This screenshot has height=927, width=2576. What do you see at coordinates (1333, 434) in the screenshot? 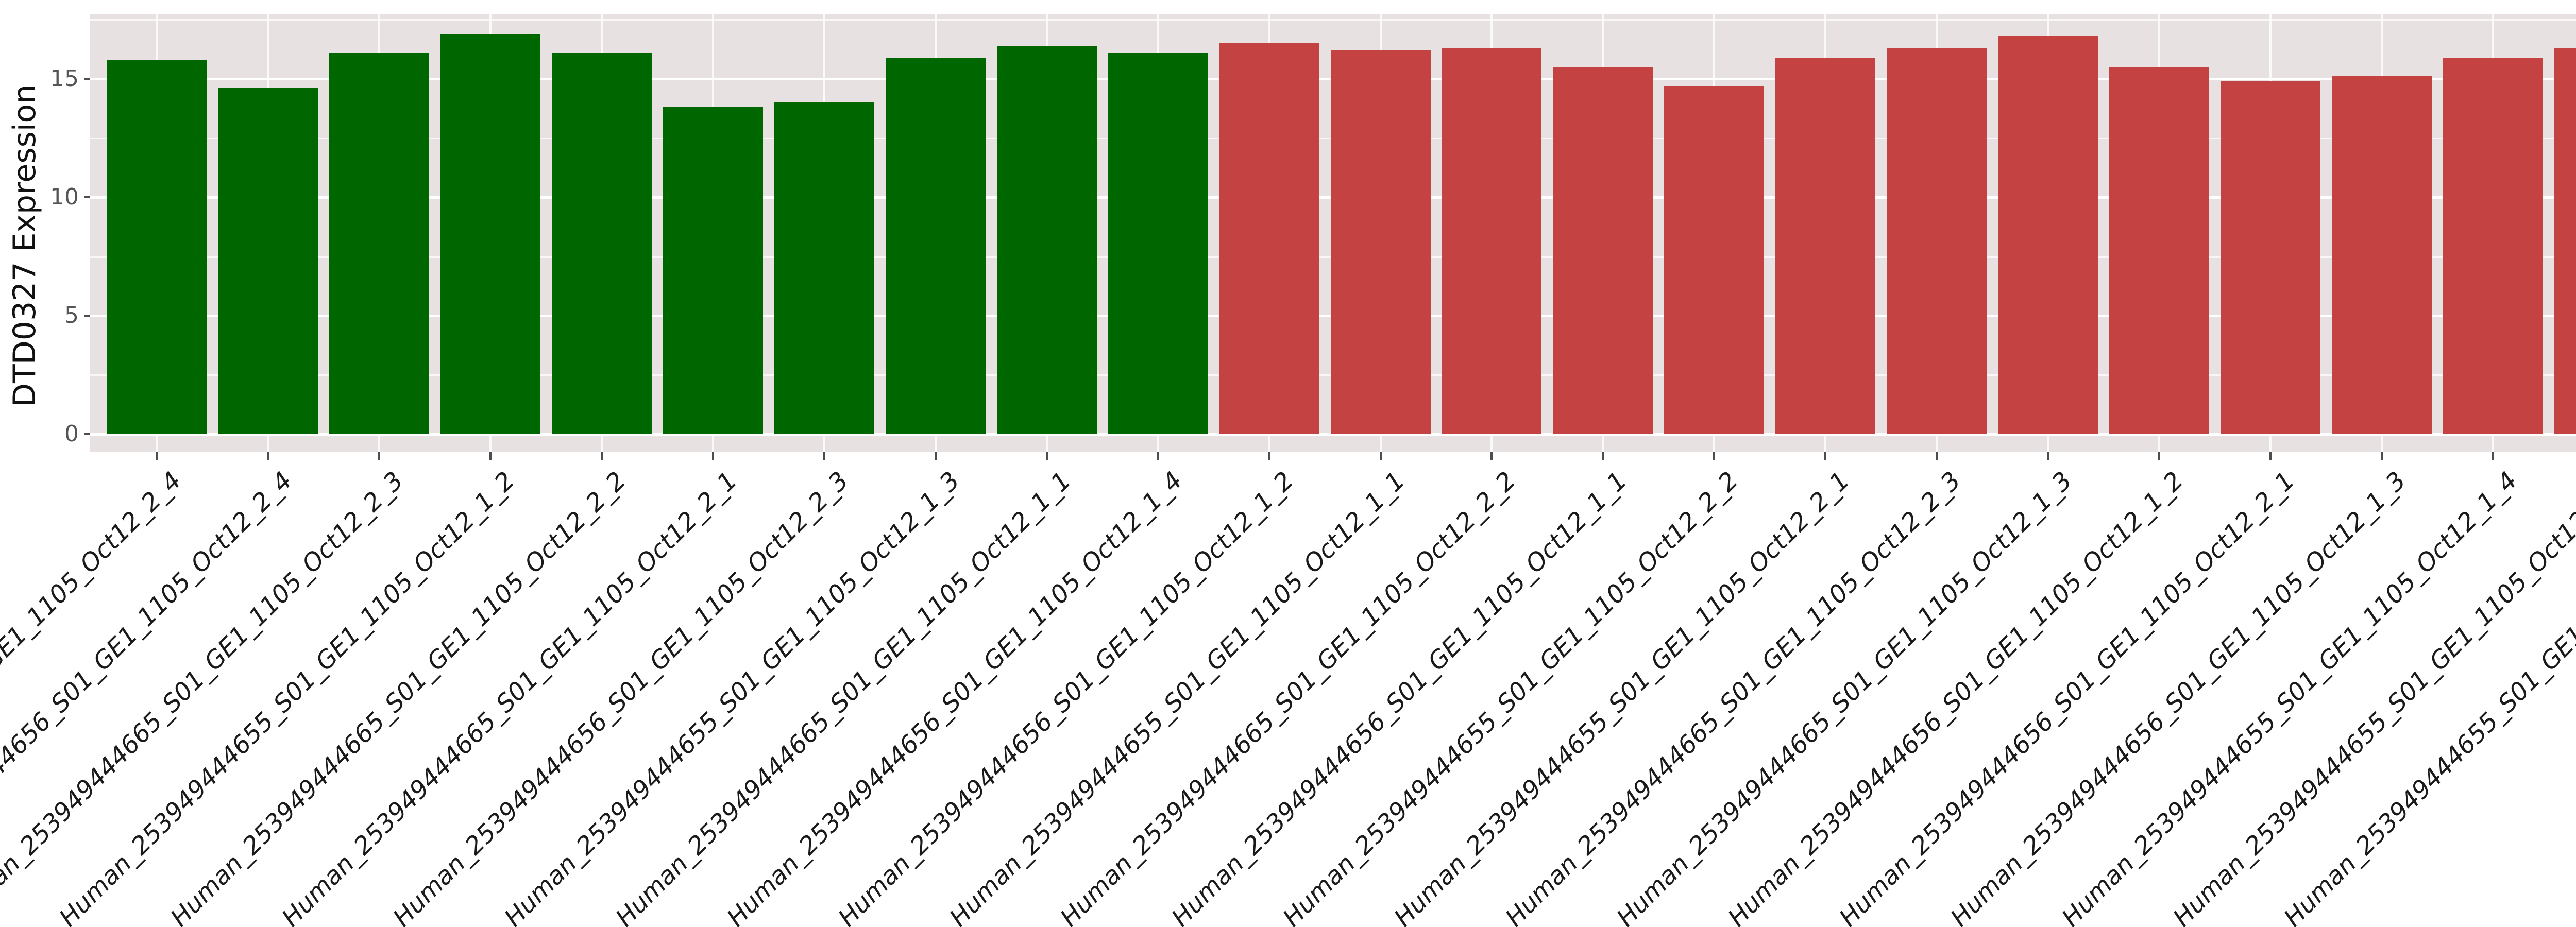
I see `major-gridline` at bounding box center [1333, 434].